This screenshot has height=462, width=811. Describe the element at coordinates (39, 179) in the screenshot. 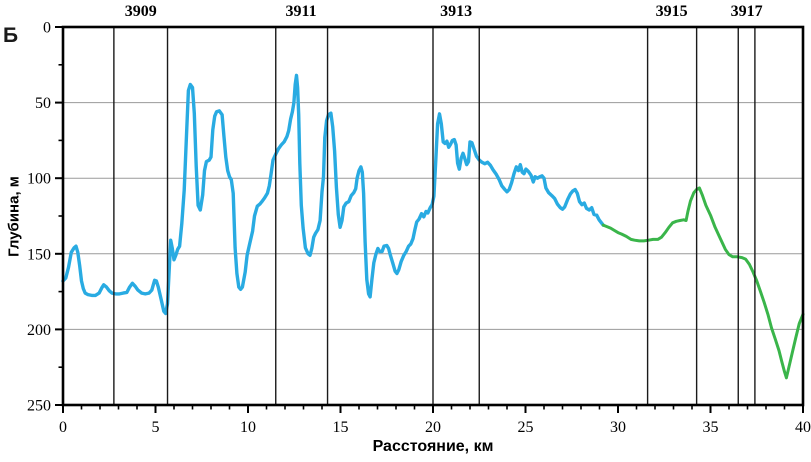

I see `y-tick-label: 100` at that location.